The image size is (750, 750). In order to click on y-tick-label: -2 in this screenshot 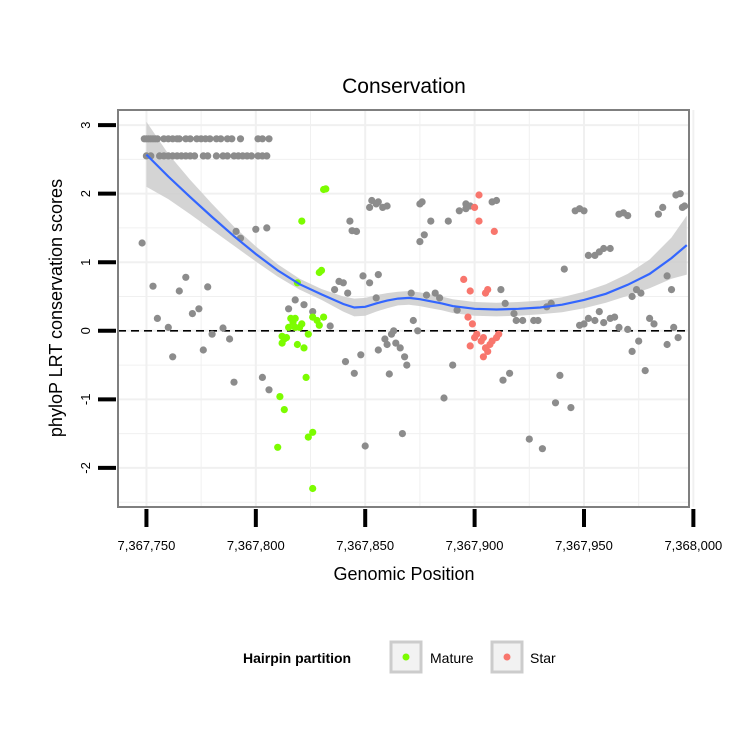, I will do `click(85, 468)`.